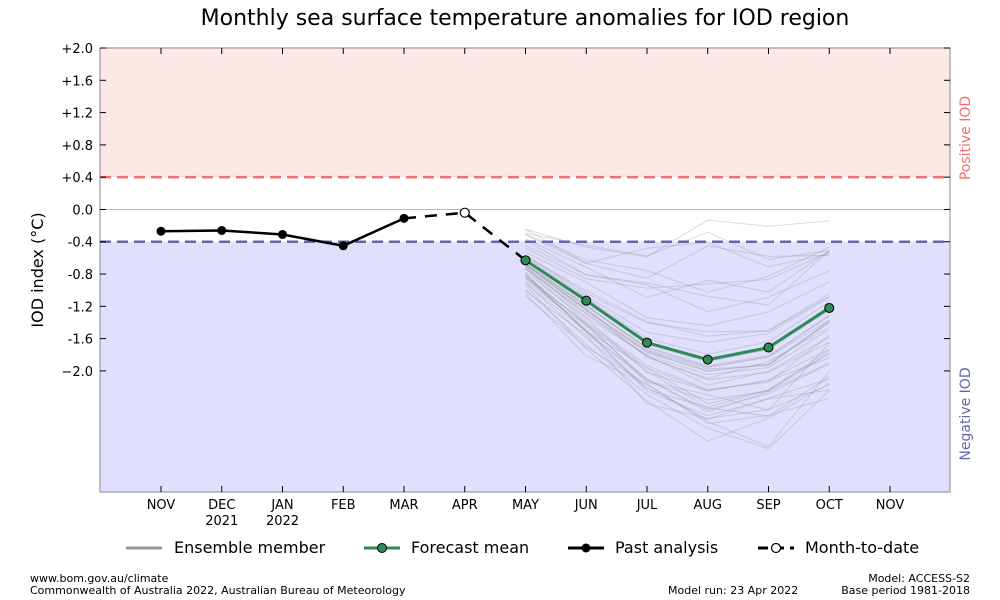 The height and width of the screenshot is (600, 1000). Describe the element at coordinates (77, 114) in the screenshot. I see `y-tick-label: +1.2` at that location.